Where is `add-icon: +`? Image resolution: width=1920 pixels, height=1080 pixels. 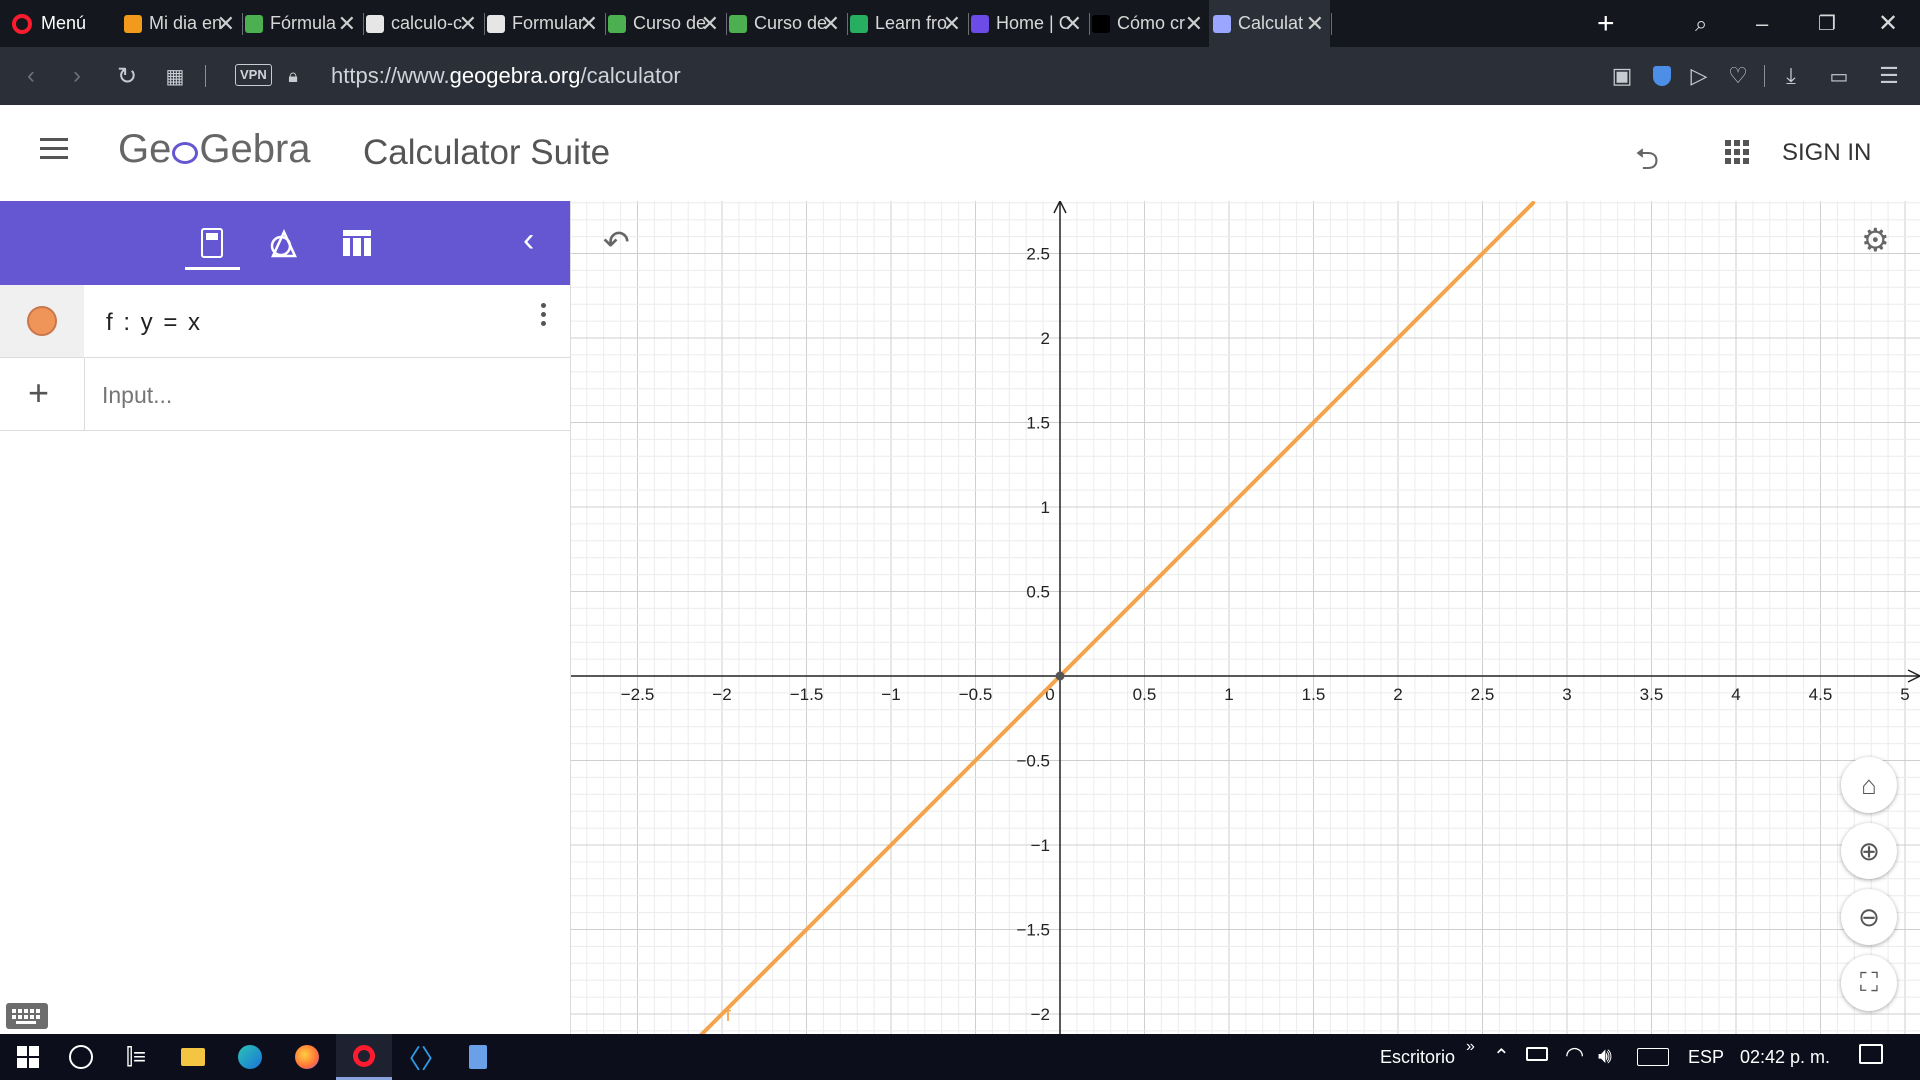
add-icon: + is located at coordinates (39, 392).